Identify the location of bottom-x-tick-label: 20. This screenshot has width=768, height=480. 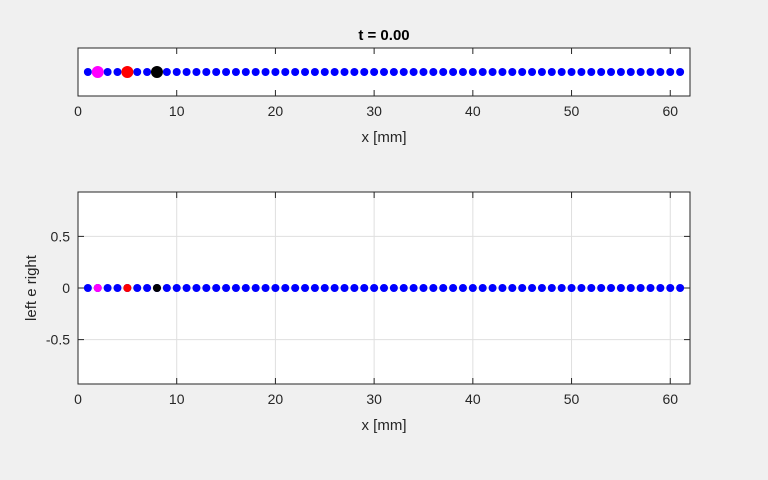
(276, 399).